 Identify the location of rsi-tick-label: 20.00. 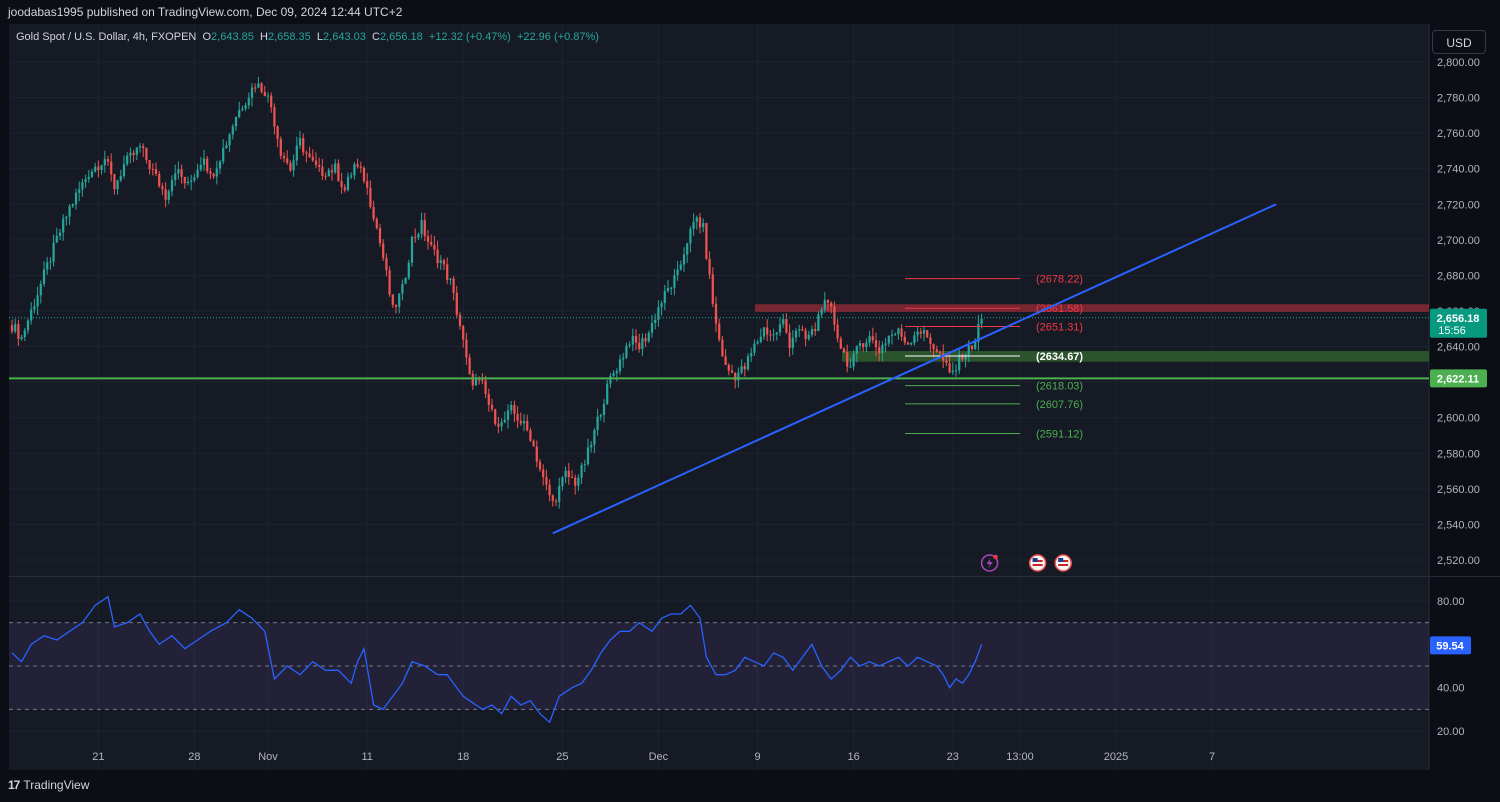
(1451, 732).